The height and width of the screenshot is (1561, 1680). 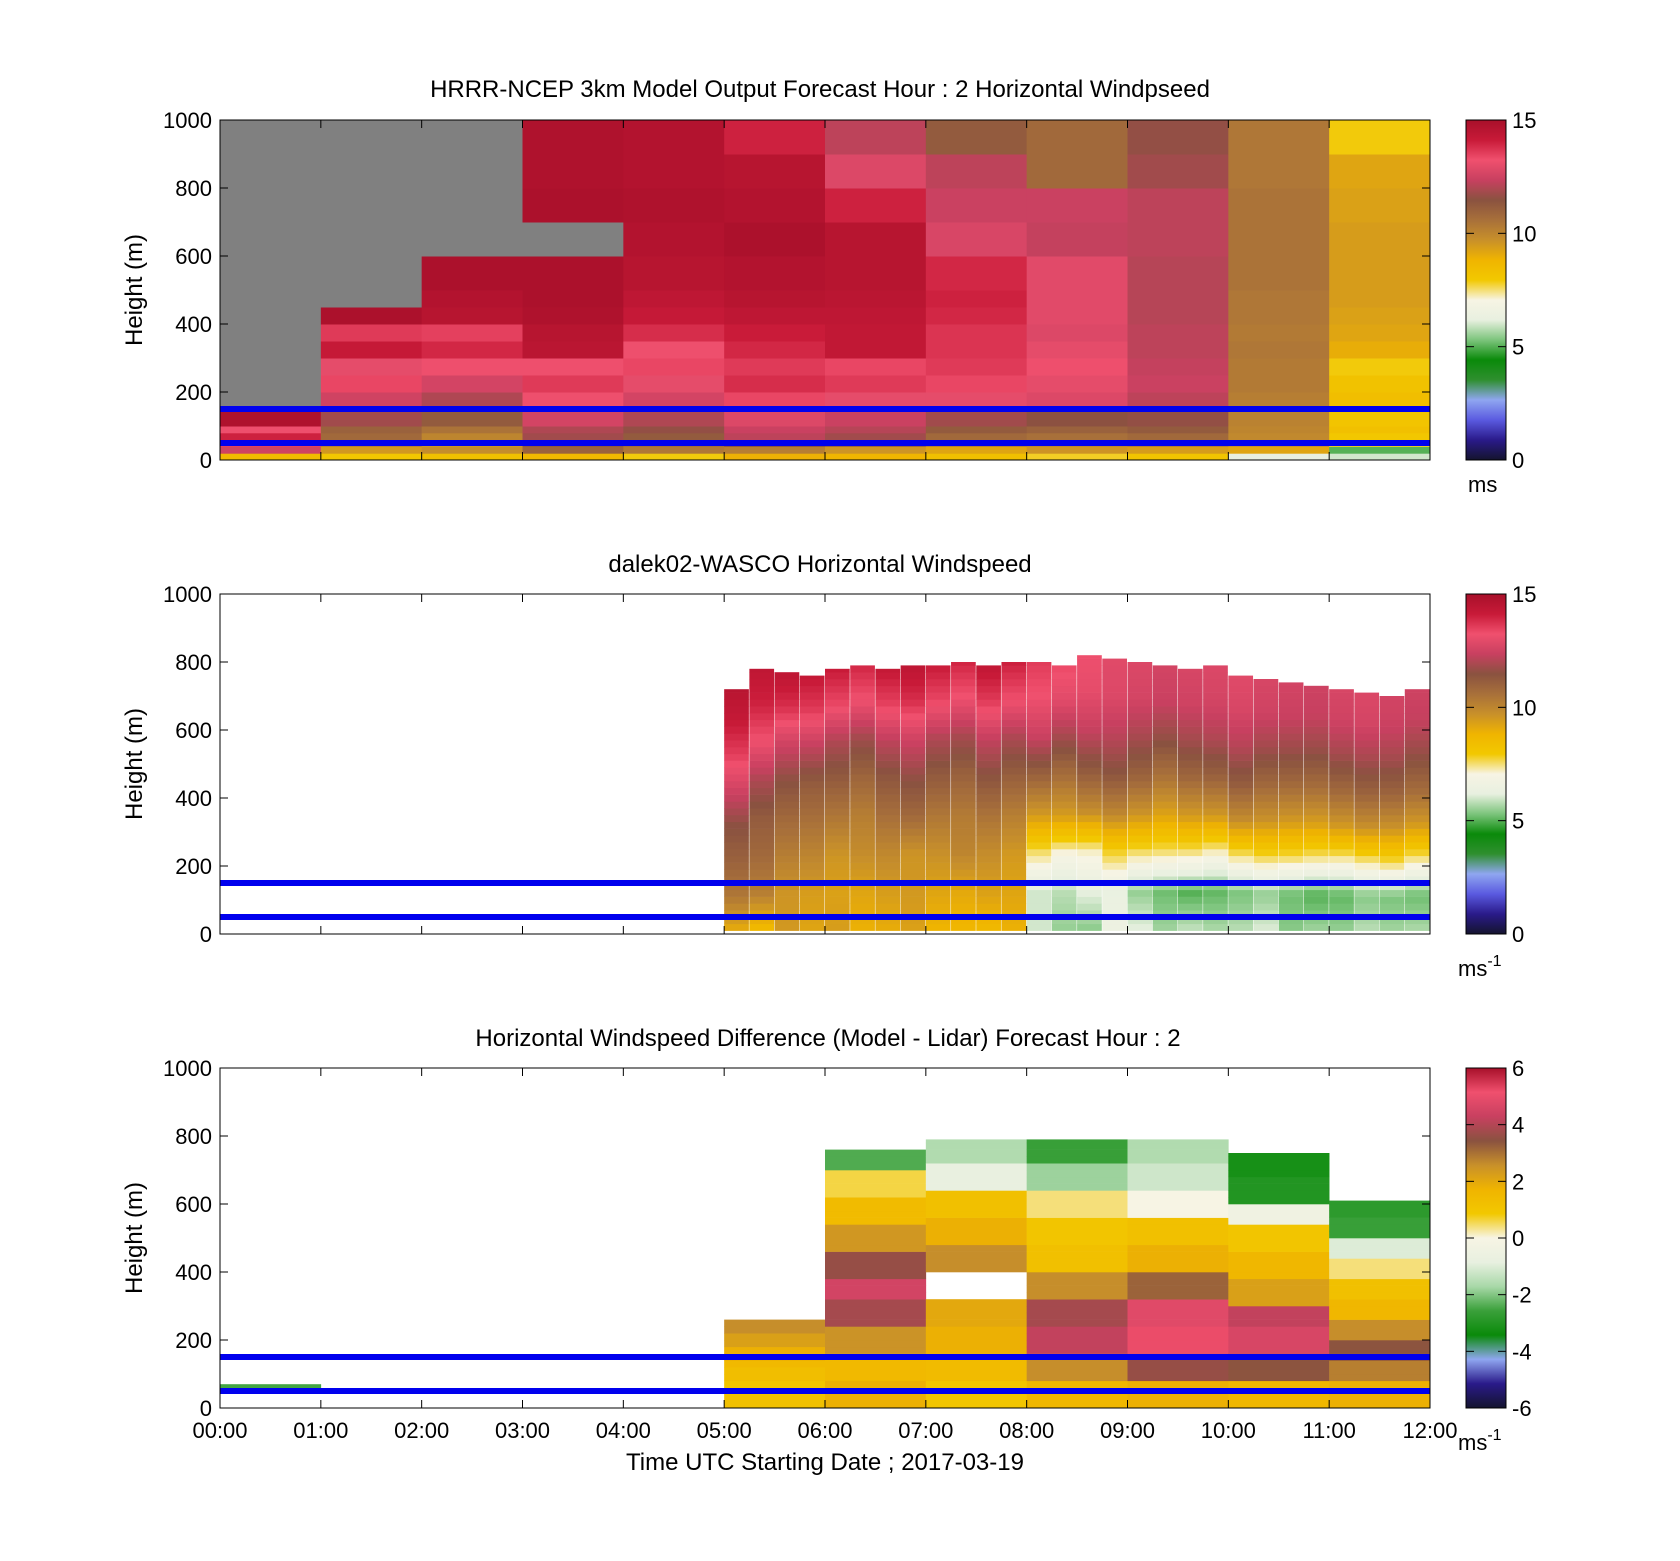 I want to click on y-tick-label: 400, so click(x=193, y=324).